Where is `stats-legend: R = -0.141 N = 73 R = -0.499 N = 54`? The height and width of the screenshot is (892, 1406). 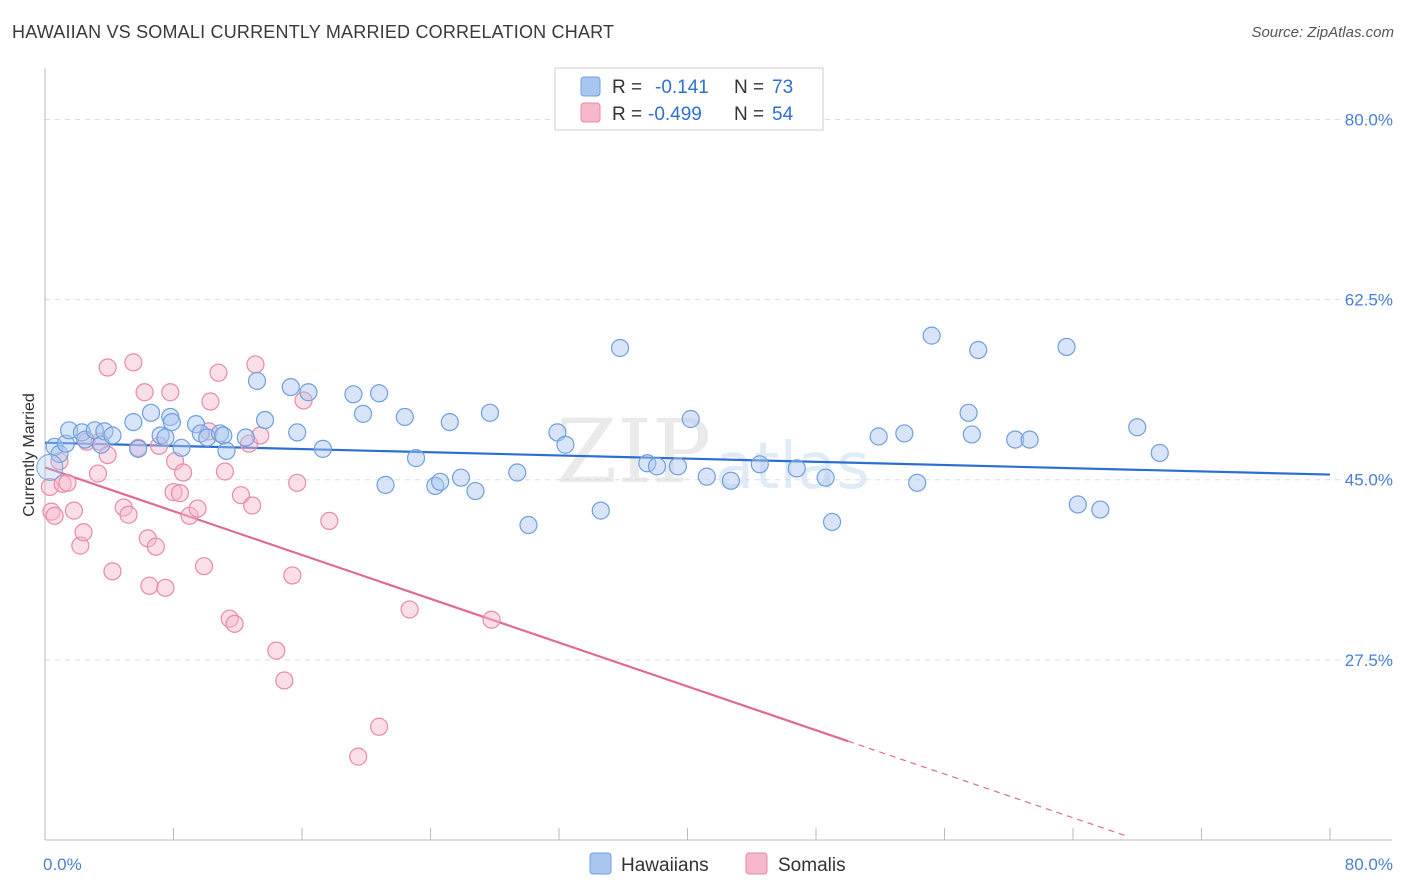
stats-legend: R = -0.141 N = 73 R = -0.499 N = 54 is located at coordinates (689, 99).